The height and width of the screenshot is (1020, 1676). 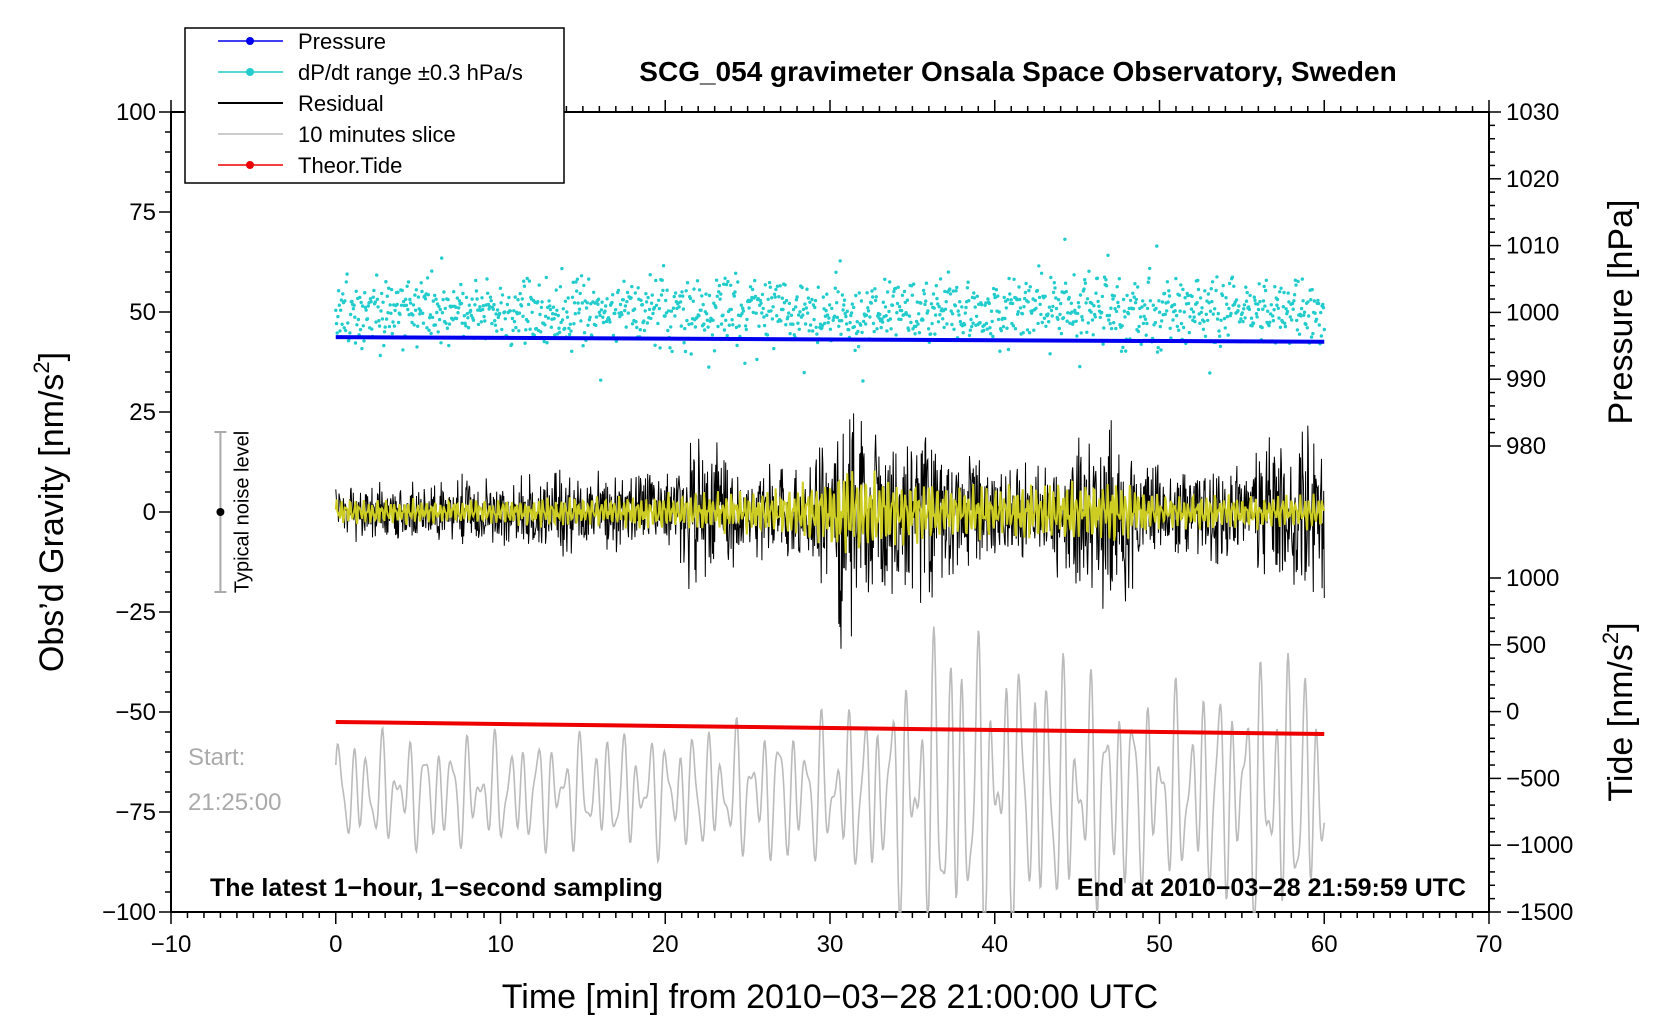 I want to click on y-left-tick-label: −25, so click(x=135, y=612).